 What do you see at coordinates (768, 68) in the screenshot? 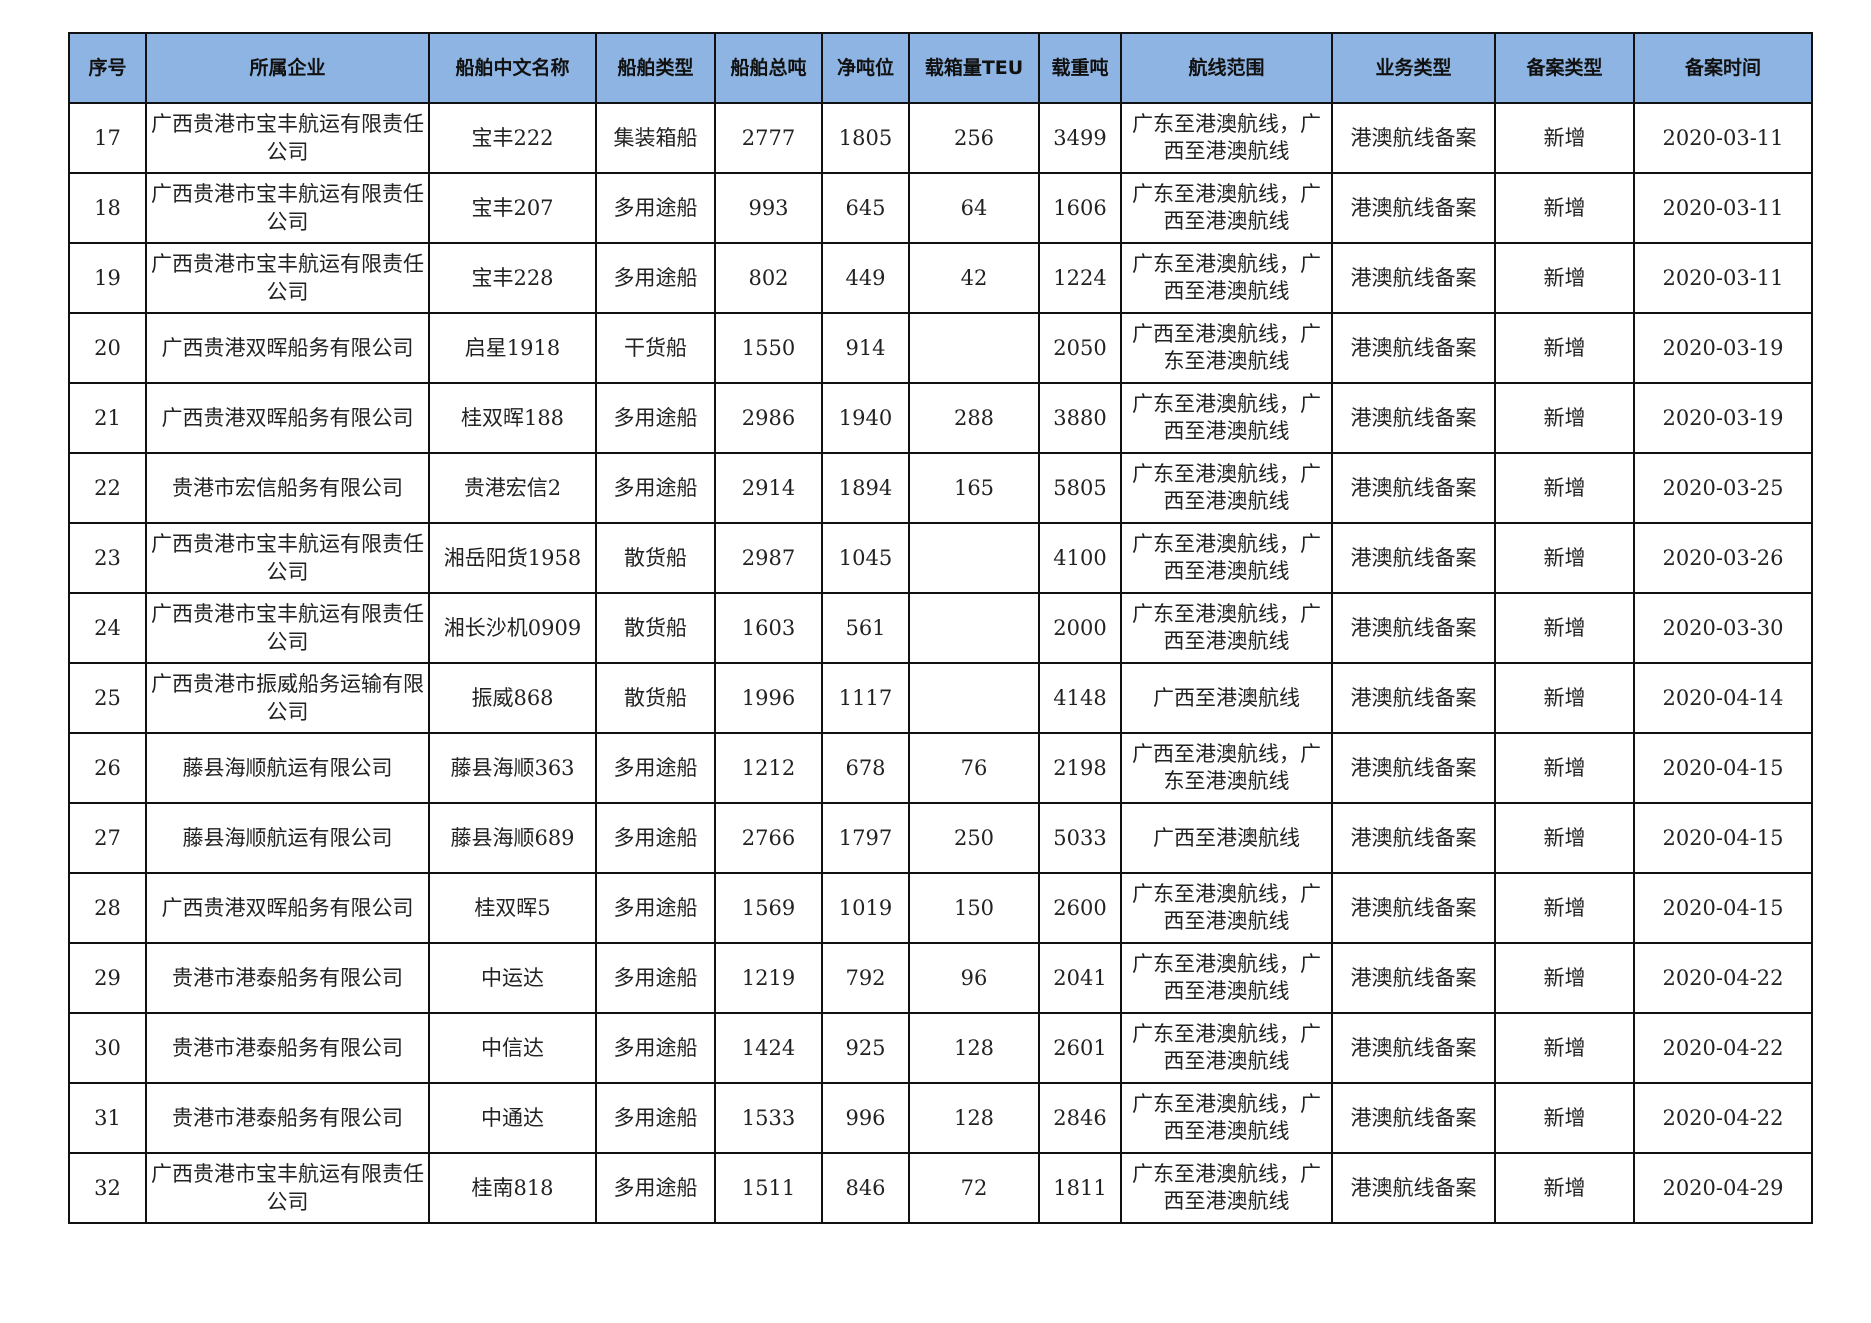
I see `header-gross-tonnage: 船舶总吨` at bounding box center [768, 68].